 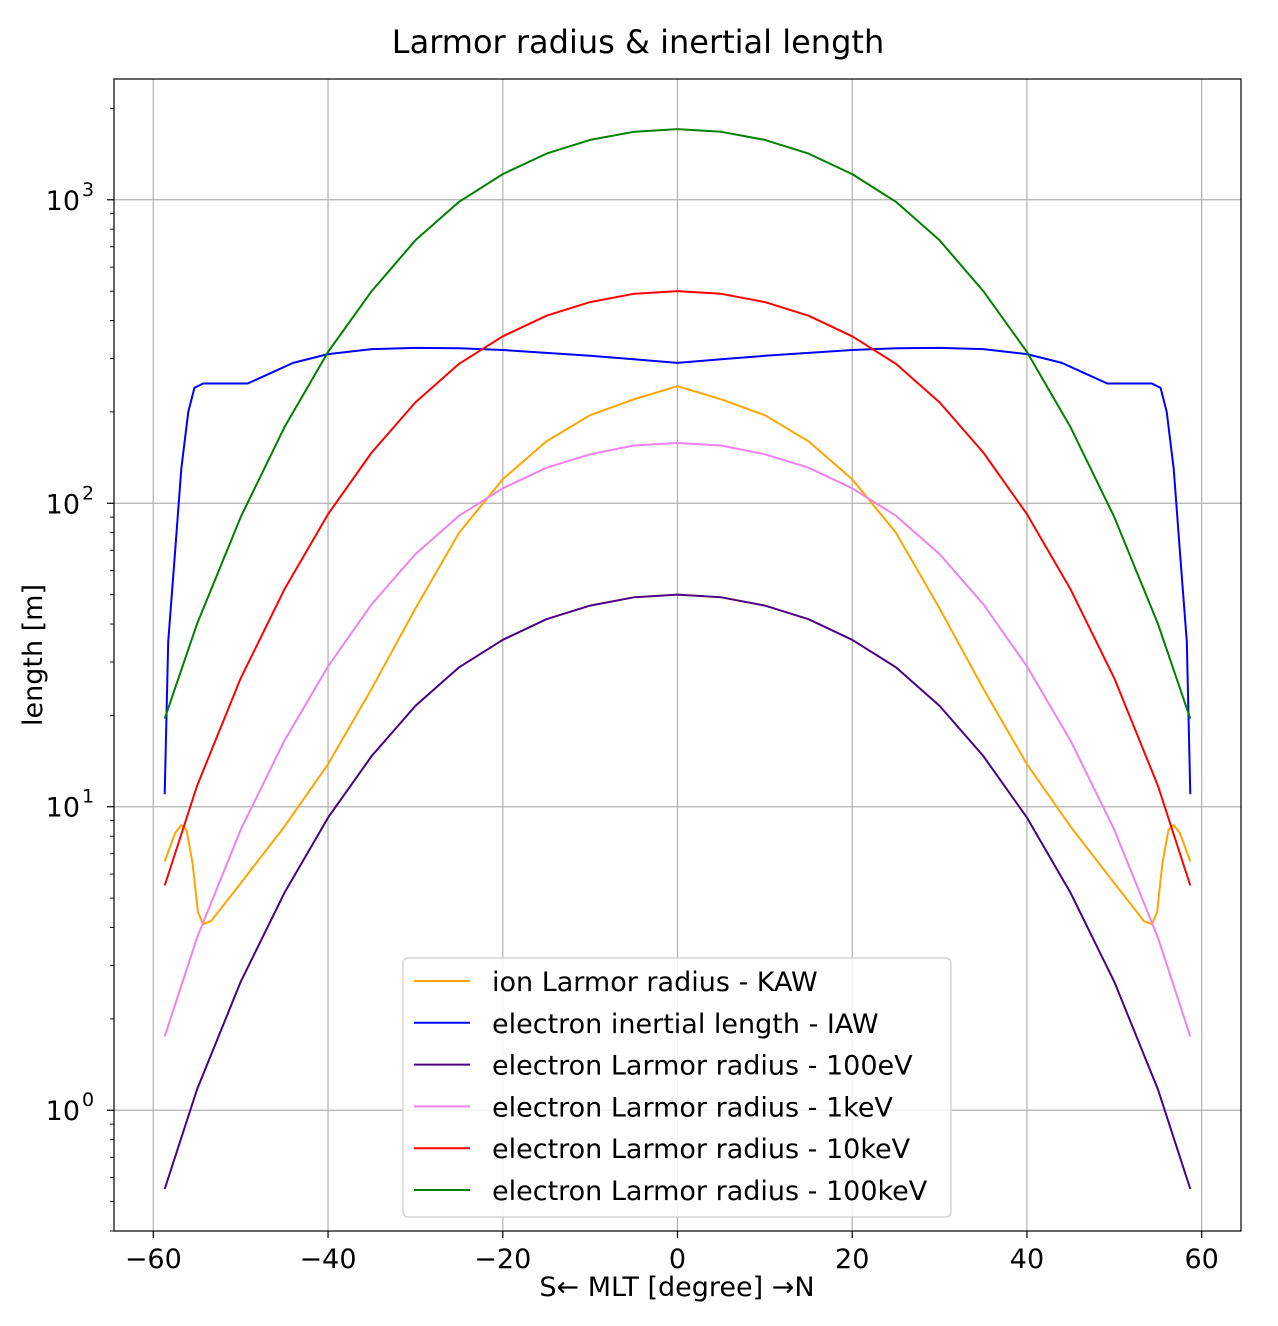 What do you see at coordinates (702, 1066) in the screenshot?
I see `legend-label: electron Larmor radius - 100eV` at bounding box center [702, 1066].